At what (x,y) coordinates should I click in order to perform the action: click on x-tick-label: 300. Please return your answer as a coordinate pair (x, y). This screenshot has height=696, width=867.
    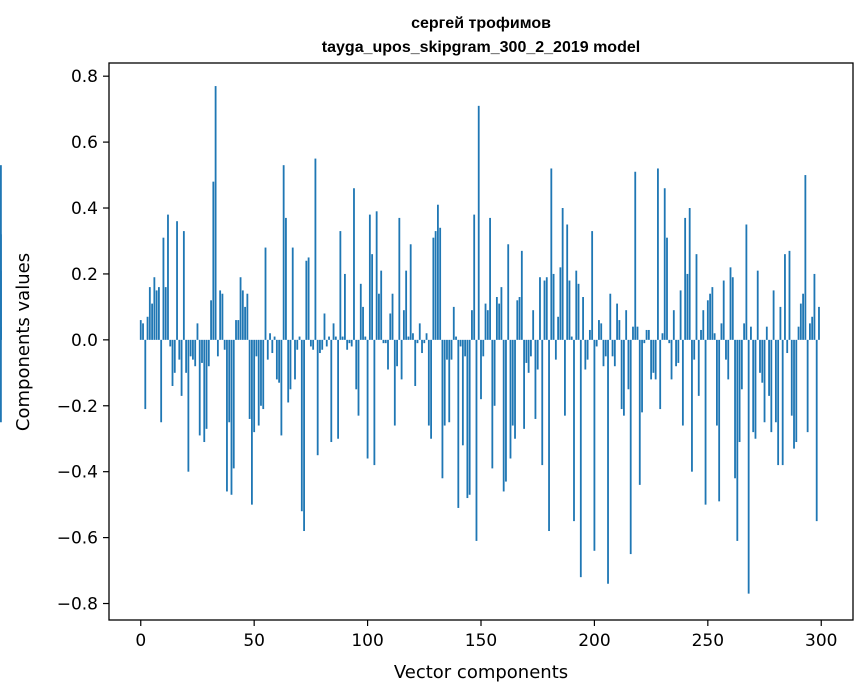
    Looking at the image, I should click on (821, 641).